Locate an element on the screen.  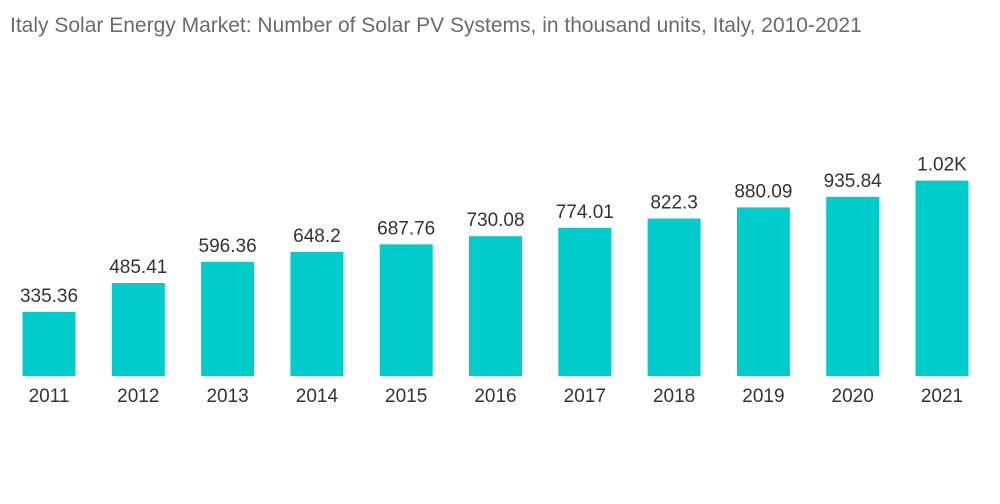
data-label-2021: 1.02K is located at coordinates (942, 165).